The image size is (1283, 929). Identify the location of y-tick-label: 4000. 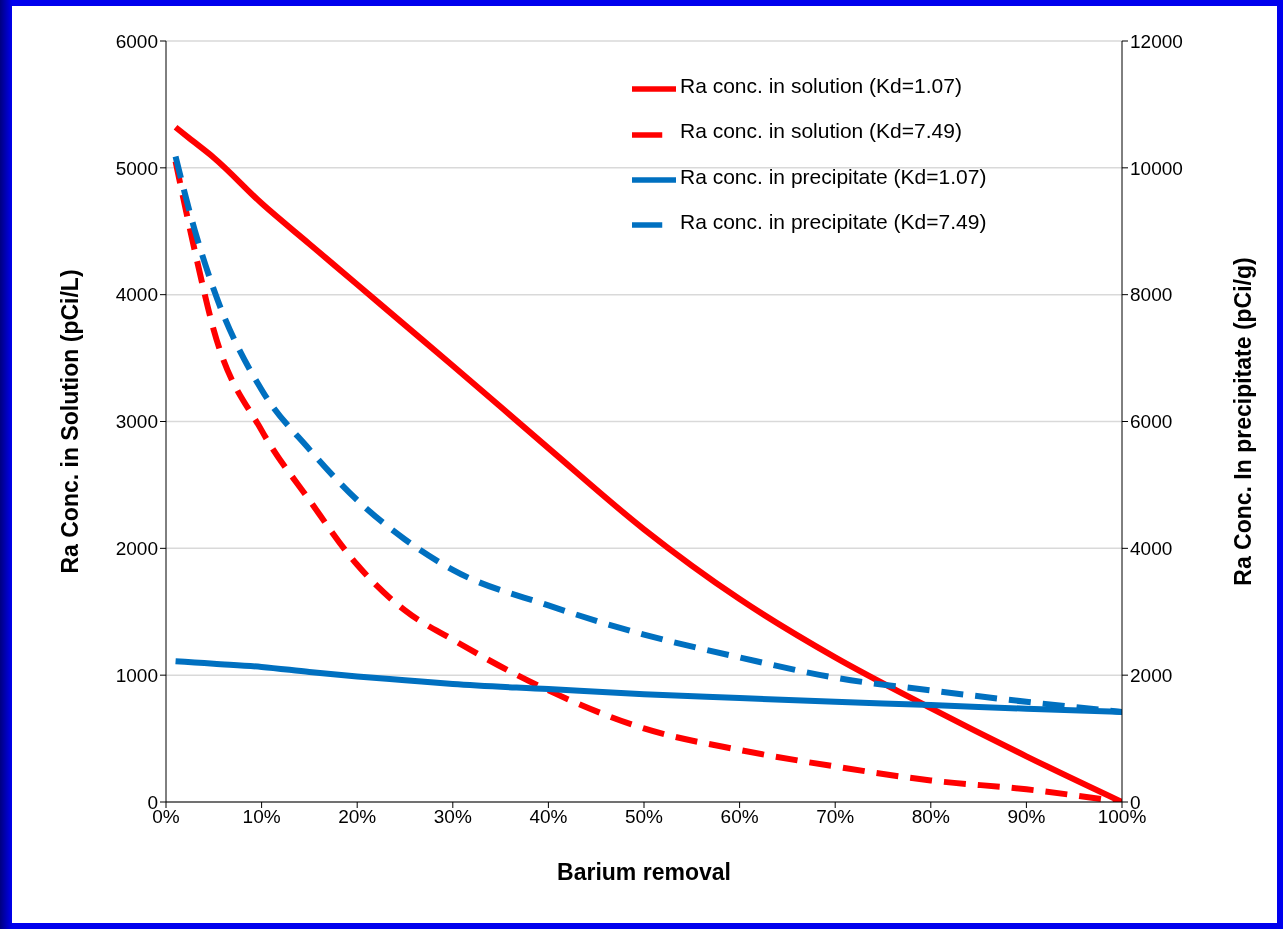
(136, 295).